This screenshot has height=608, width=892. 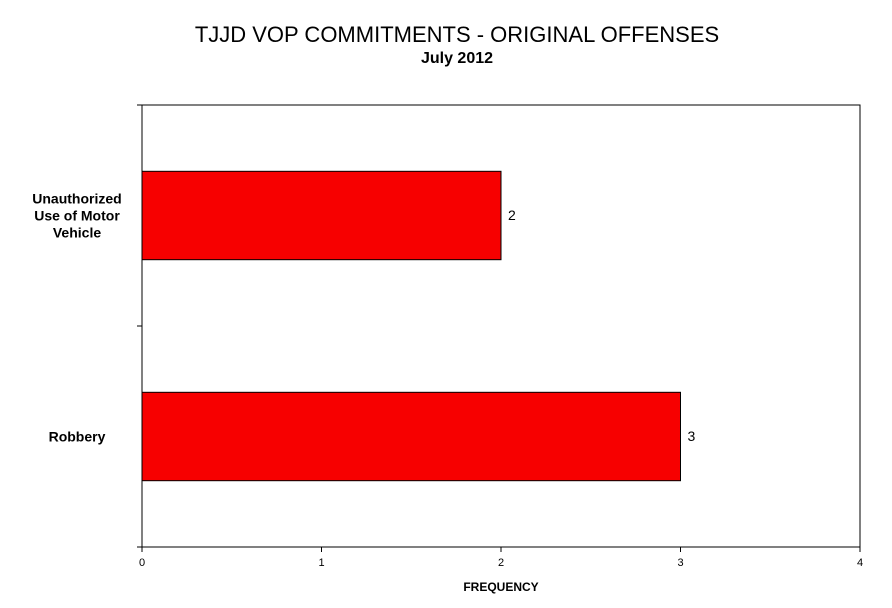 What do you see at coordinates (77, 436) in the screenshot?
I see `y-tick-label: Robbery` at bounding box center [77, 436].